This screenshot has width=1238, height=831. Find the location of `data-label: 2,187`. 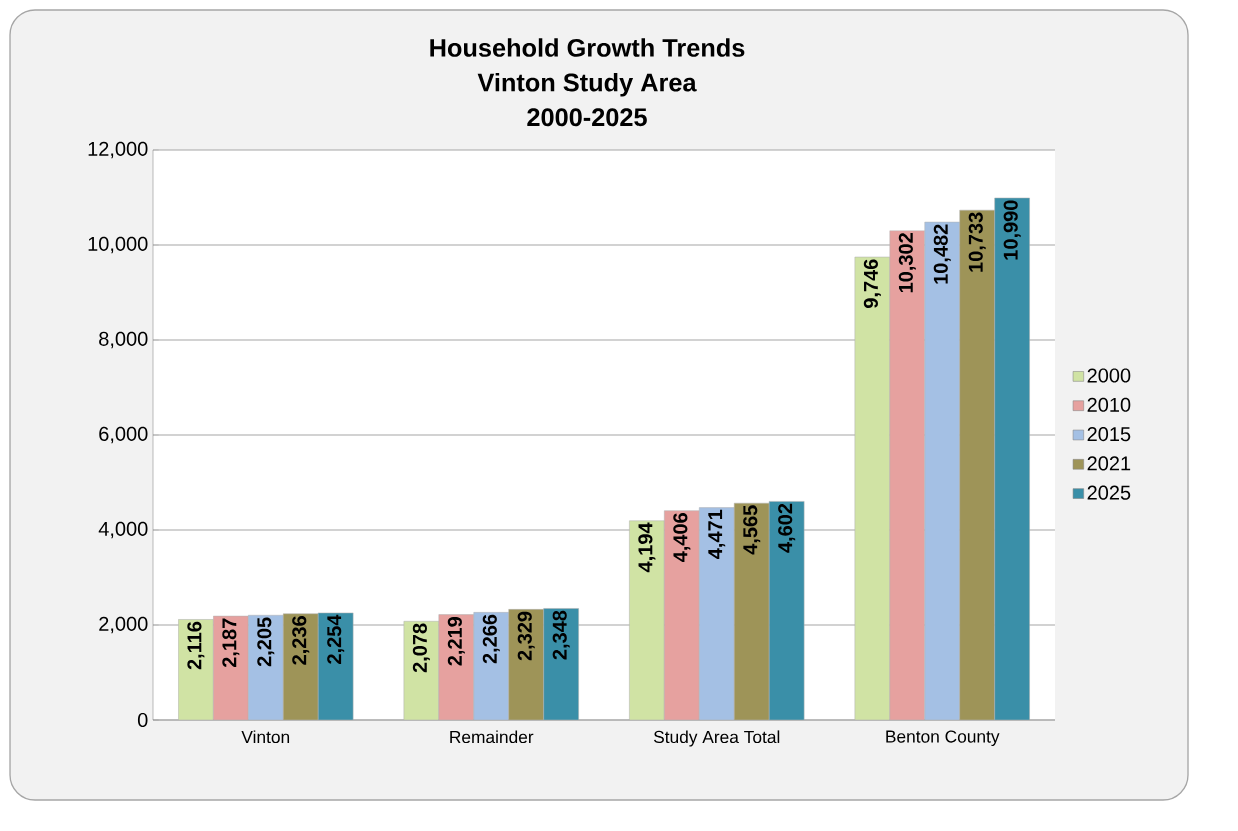

data-label: 2,187 is located at coordinates (231, 643).